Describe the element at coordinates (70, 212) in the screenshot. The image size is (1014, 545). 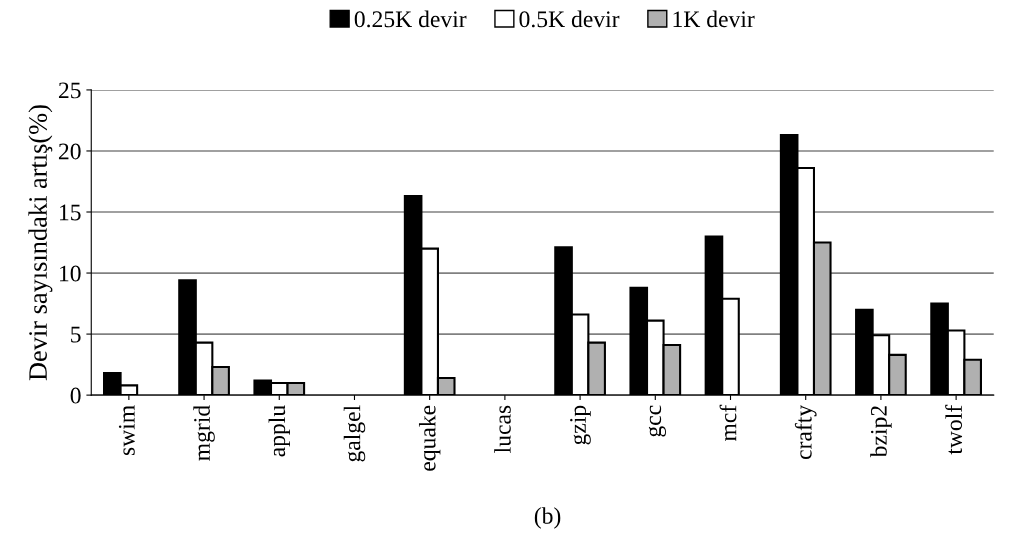
I see `y-tick-label: 15` at that location.